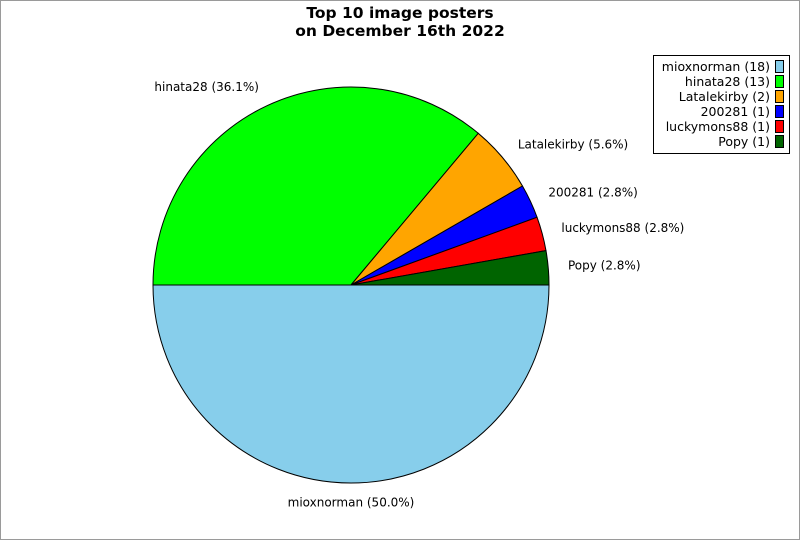  What do you see at coordinates (400, 13) in the screenshot?
I see `chart-title-line-1: Top 10 image posters` at bounding box center [400, 13].